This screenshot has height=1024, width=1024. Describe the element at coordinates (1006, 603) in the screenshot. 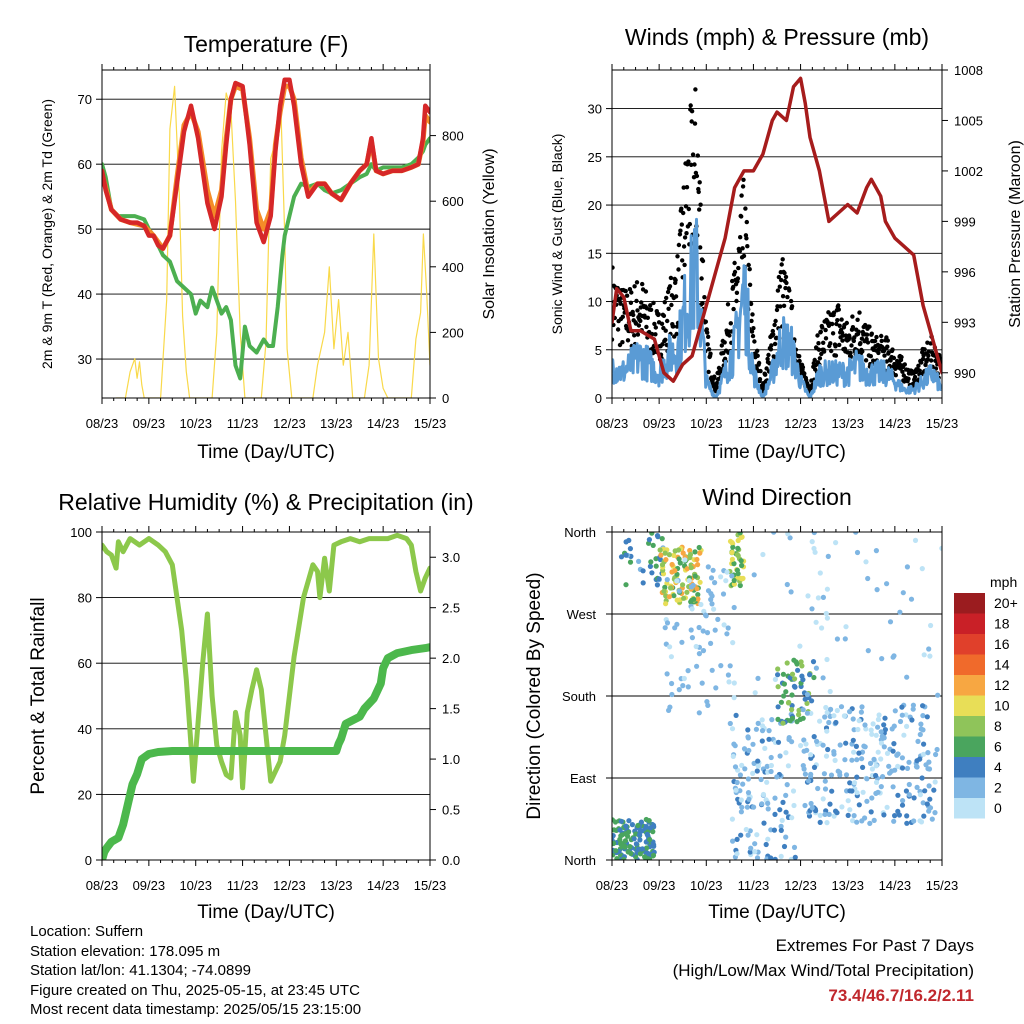

I see `legend-label: 20+` at that location.